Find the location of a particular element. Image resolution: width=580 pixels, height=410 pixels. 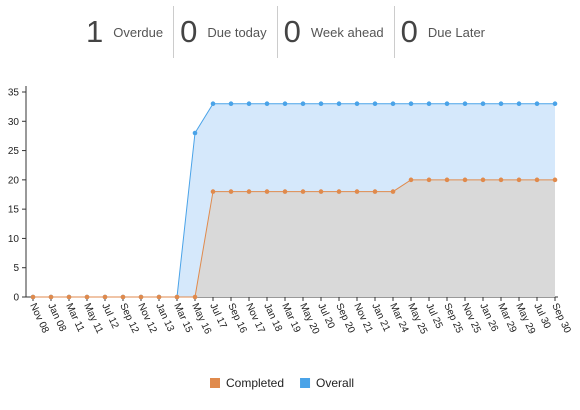

stats-bar: 1 Overdue 0 Due today 0 Week ahead 0 Due Later is located at coordinates (287, 33).